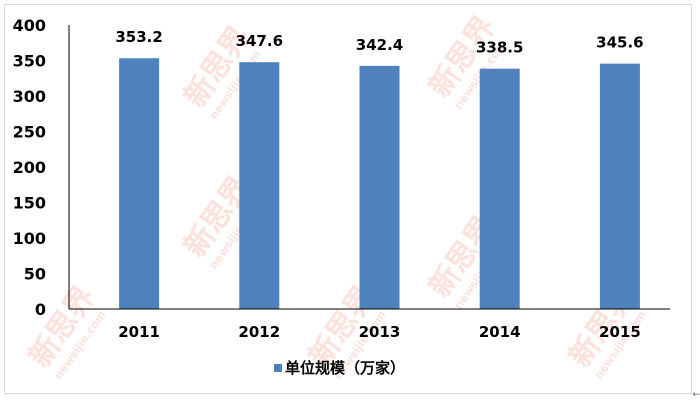 This screenshot has height=400, width=700. What do you see at coordinates (29, 167) in the screenshot?
I see `y-tick-label: 200` at bounding box center [29, 167].